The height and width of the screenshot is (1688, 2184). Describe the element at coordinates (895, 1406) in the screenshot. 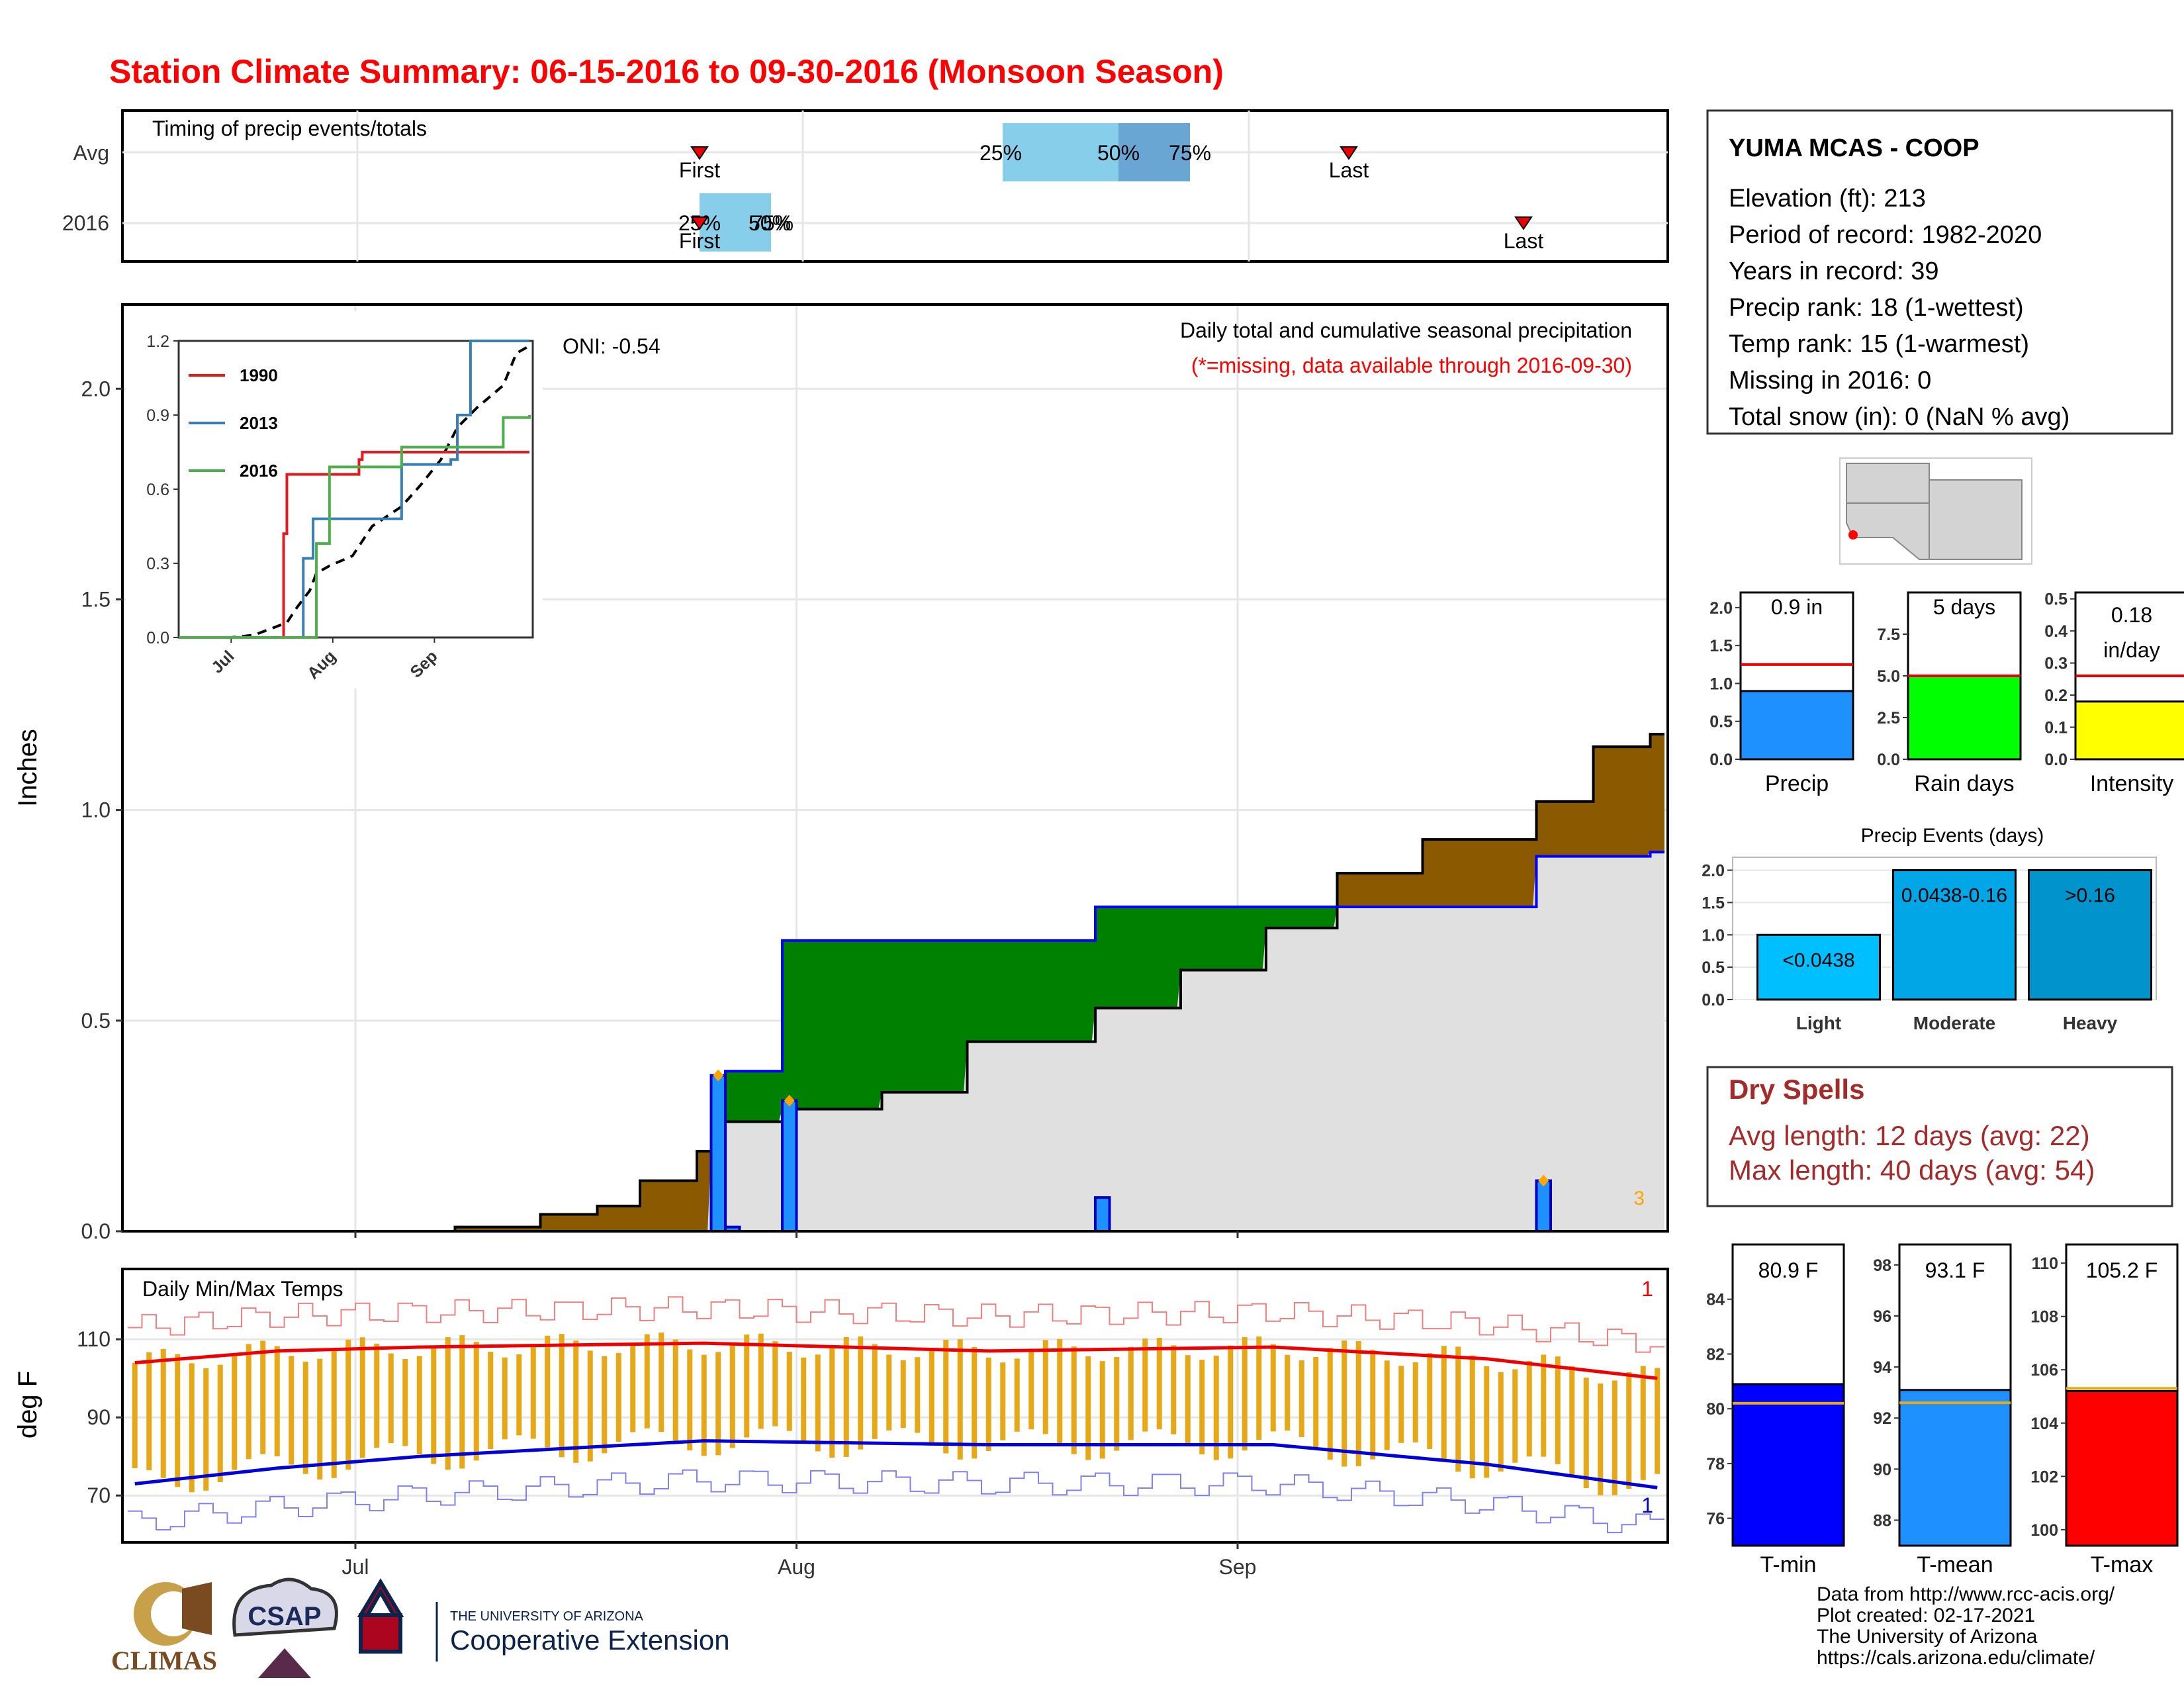

I see `temp-frame` at that location.